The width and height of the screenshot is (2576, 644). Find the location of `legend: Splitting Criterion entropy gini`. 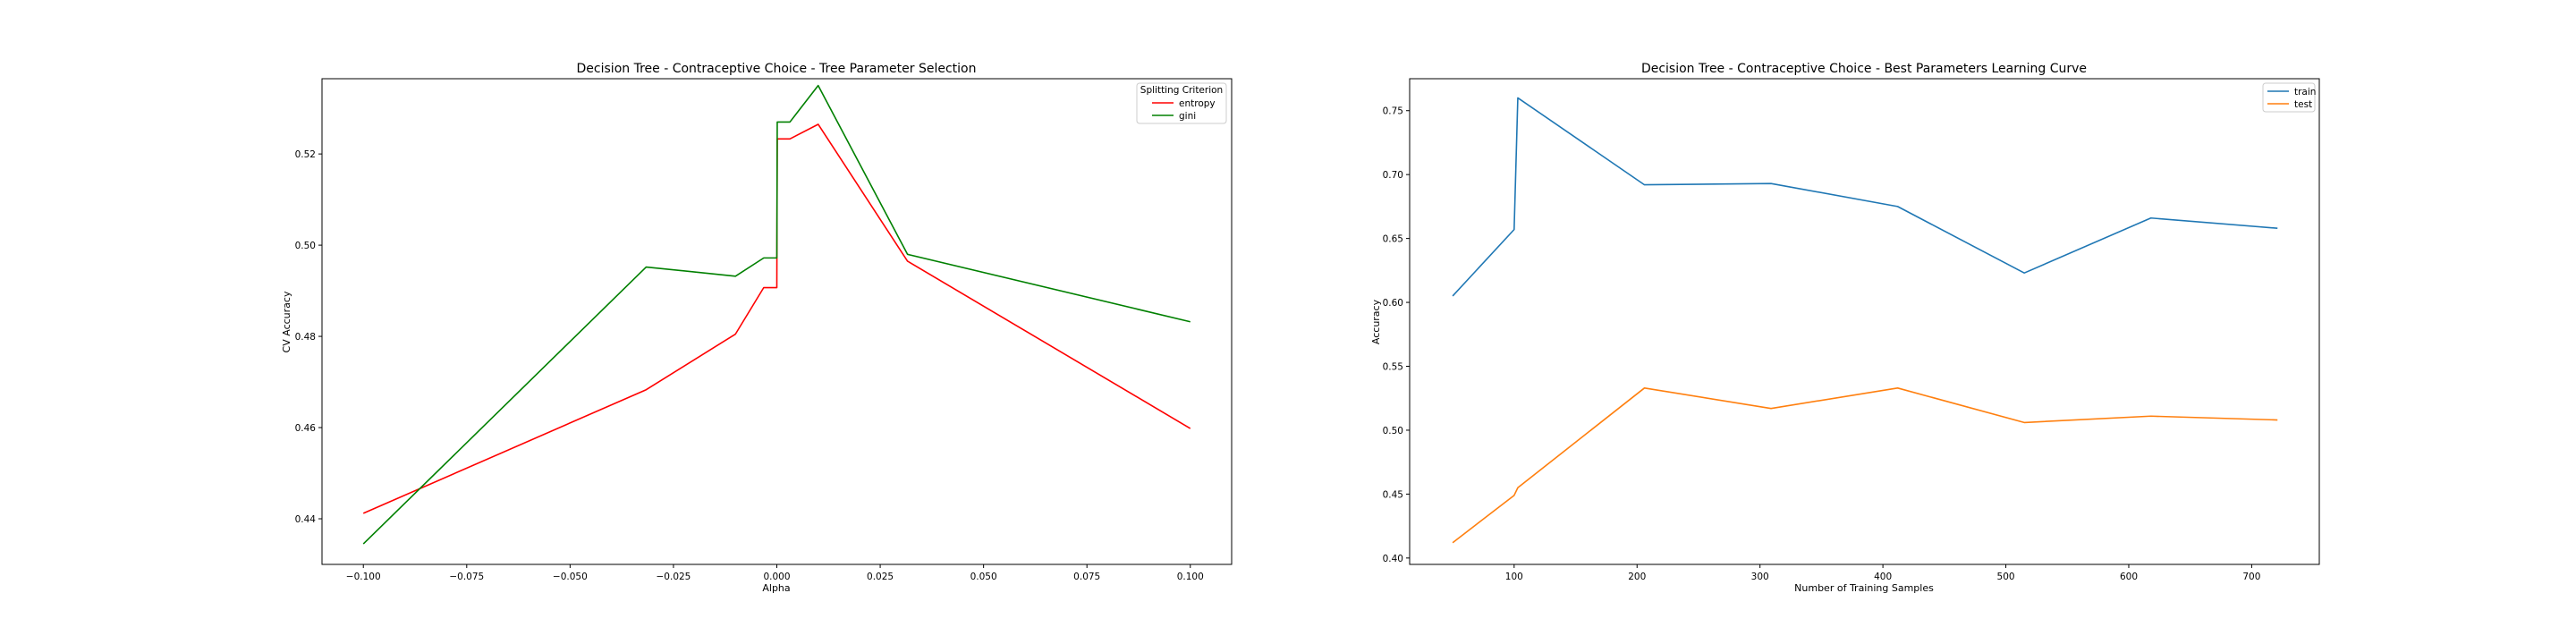

legend: Splitting Criterion entropy gini is located at coordinates (1181, 103).